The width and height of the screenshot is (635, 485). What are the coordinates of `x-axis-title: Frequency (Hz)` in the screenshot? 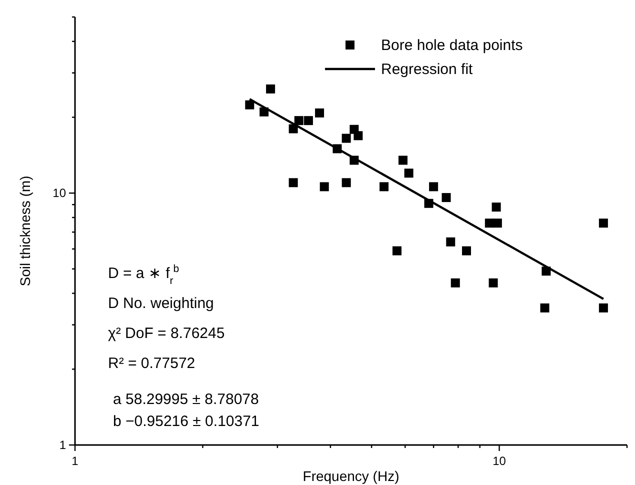 It's located at (351, 476).